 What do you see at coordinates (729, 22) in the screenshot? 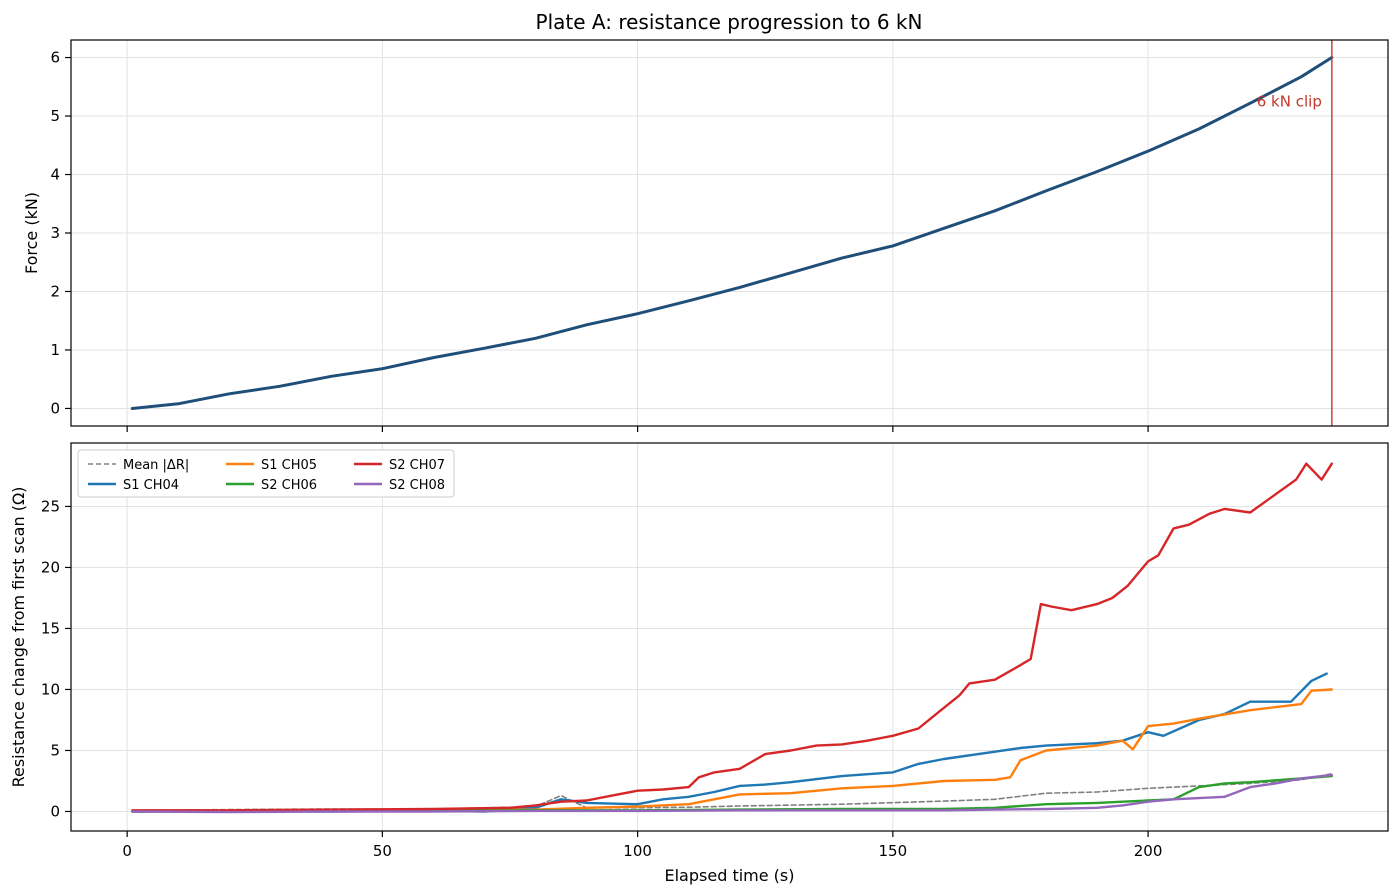
I see `chart-title: Plate A: resistance progression to 6 kN` at bounding box center [729, 22].